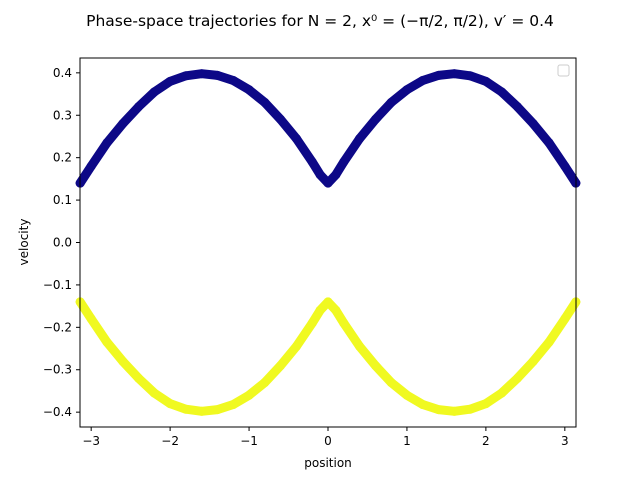 The image size is (640, 480). What do you see at coordinates (57, 285) in the screenshot?
I see `y-tick-label: −0.1` at bounding box center [57, 285].